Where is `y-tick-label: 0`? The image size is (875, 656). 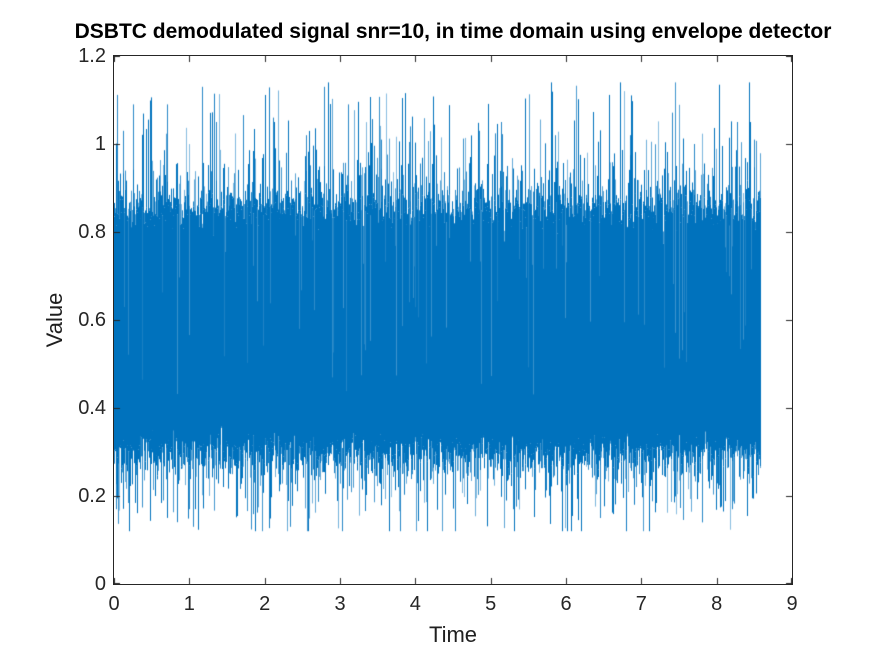 y-tick-label: 0 is located at coordinates (100, 584).